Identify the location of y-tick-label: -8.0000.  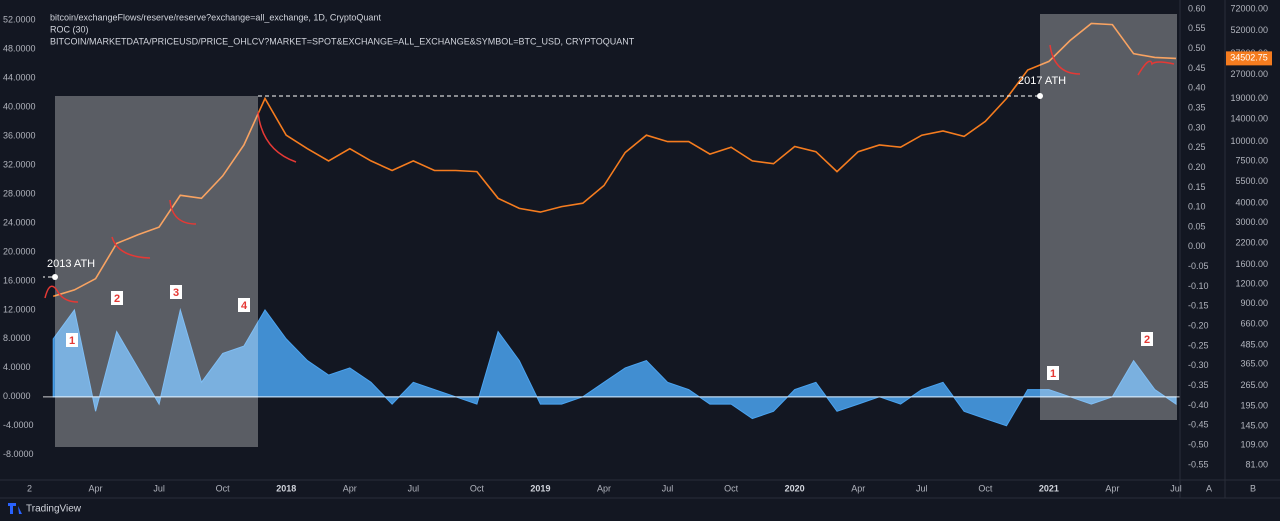
(18, 454).